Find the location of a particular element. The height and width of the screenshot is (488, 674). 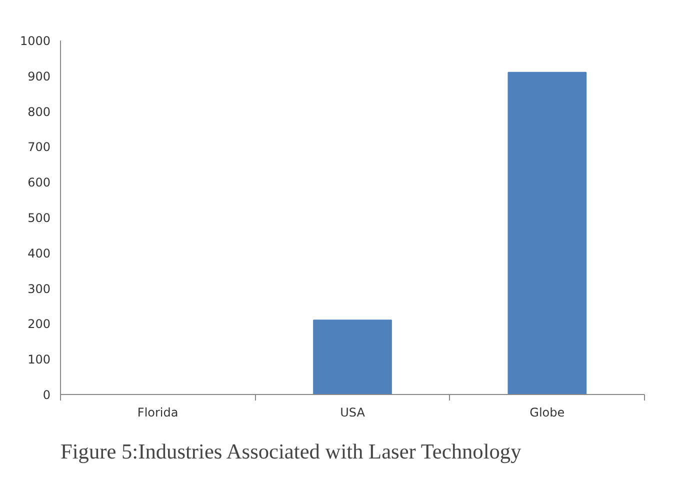

y-tick-label: 400 is located at coordinates (39, 253).